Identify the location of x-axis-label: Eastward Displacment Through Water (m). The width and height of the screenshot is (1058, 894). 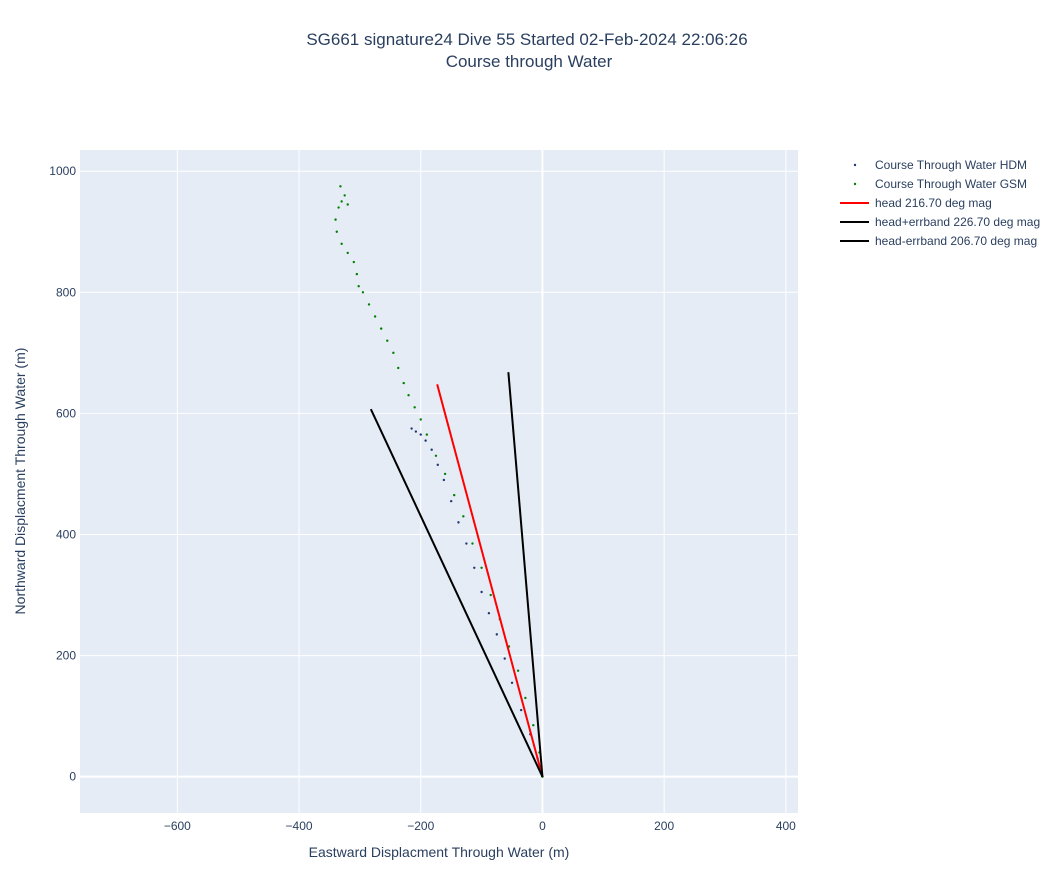
(439, 852).